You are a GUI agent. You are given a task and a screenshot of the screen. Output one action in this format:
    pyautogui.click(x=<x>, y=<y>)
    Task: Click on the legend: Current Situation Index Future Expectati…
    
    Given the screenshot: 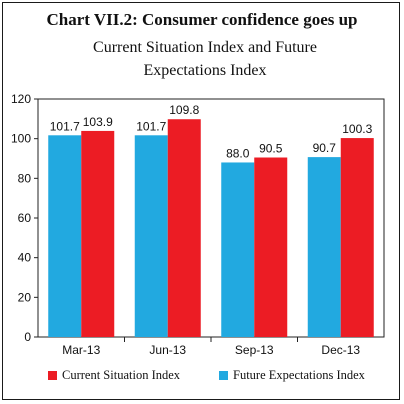 What is the action you would take?
    pyautogui.click(x=202, y=378)
    